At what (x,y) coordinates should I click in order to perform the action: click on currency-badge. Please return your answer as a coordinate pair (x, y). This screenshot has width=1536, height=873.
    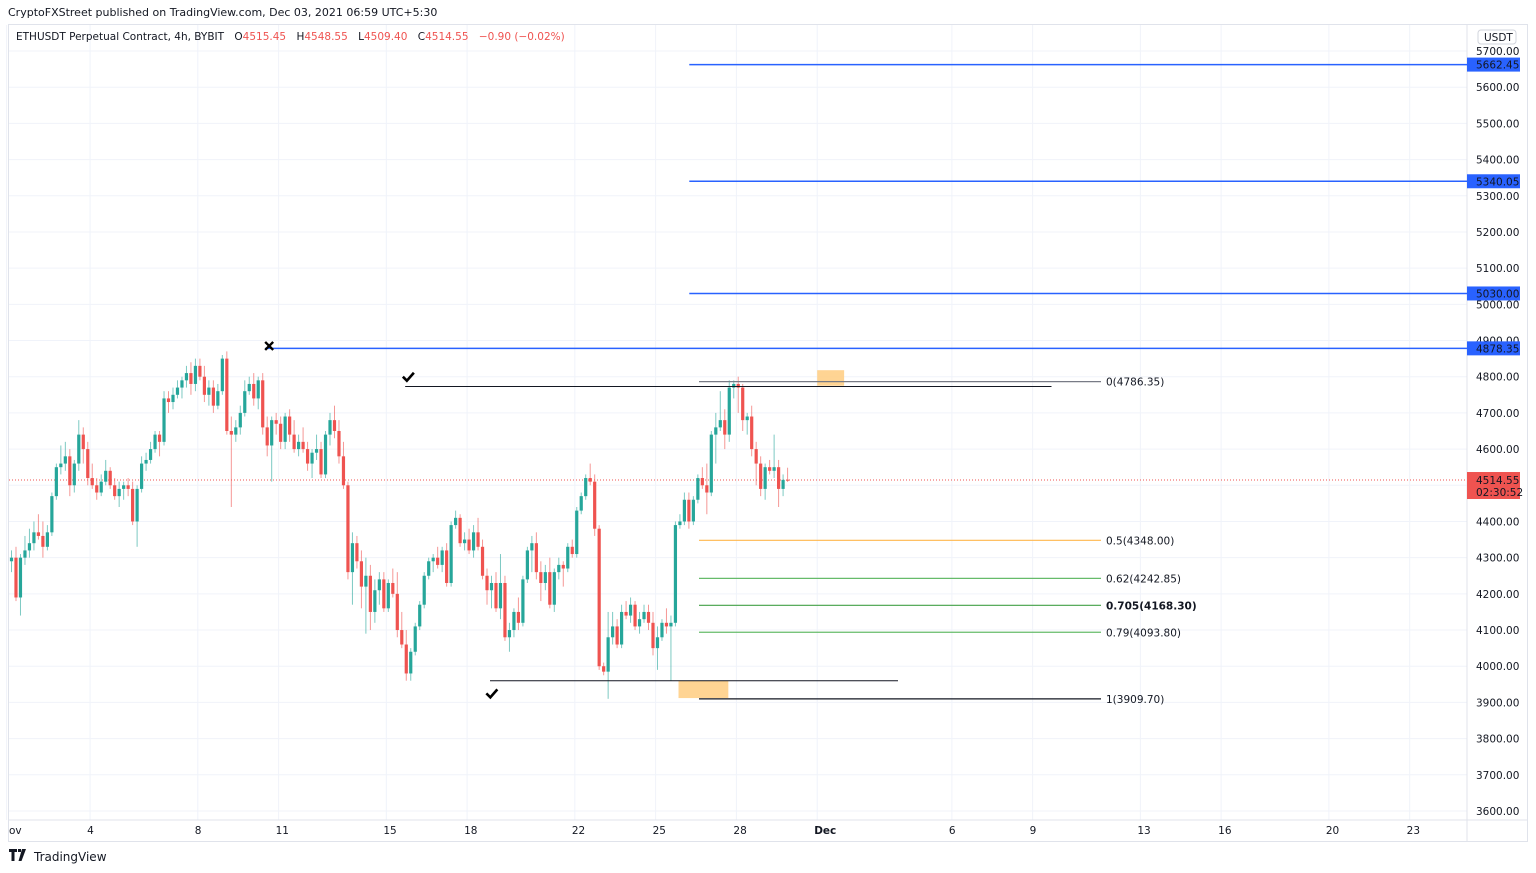
    Looking at the image, I should click on (1497, 37).